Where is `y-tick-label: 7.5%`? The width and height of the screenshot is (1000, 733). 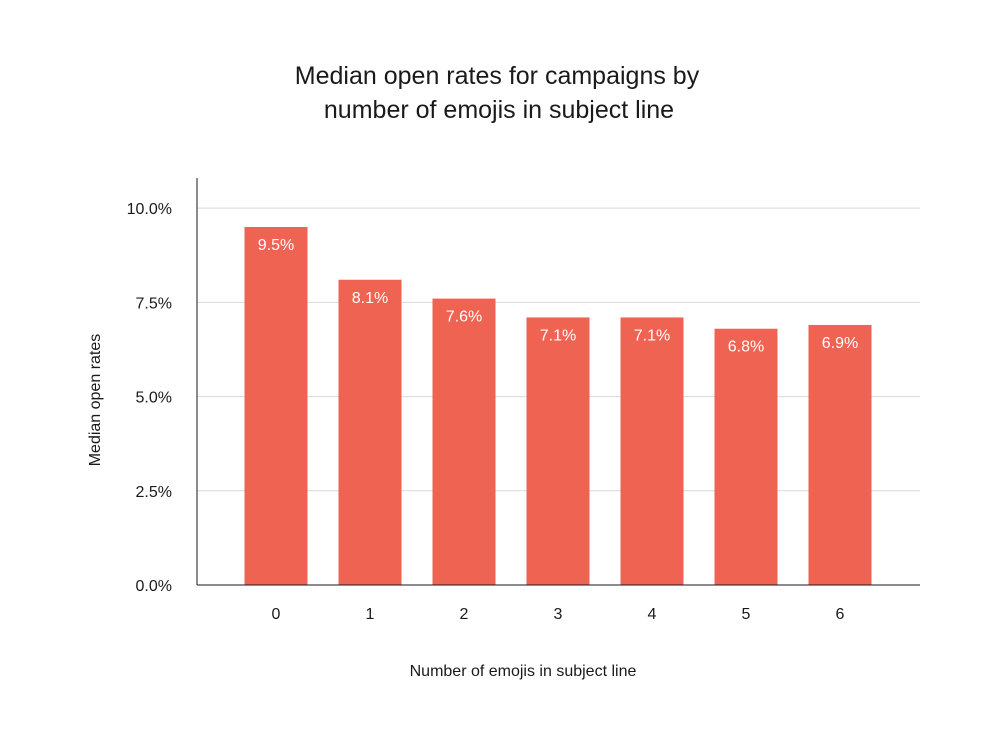 y-tick-label: 7.5% is located at coordinates (154, 303).